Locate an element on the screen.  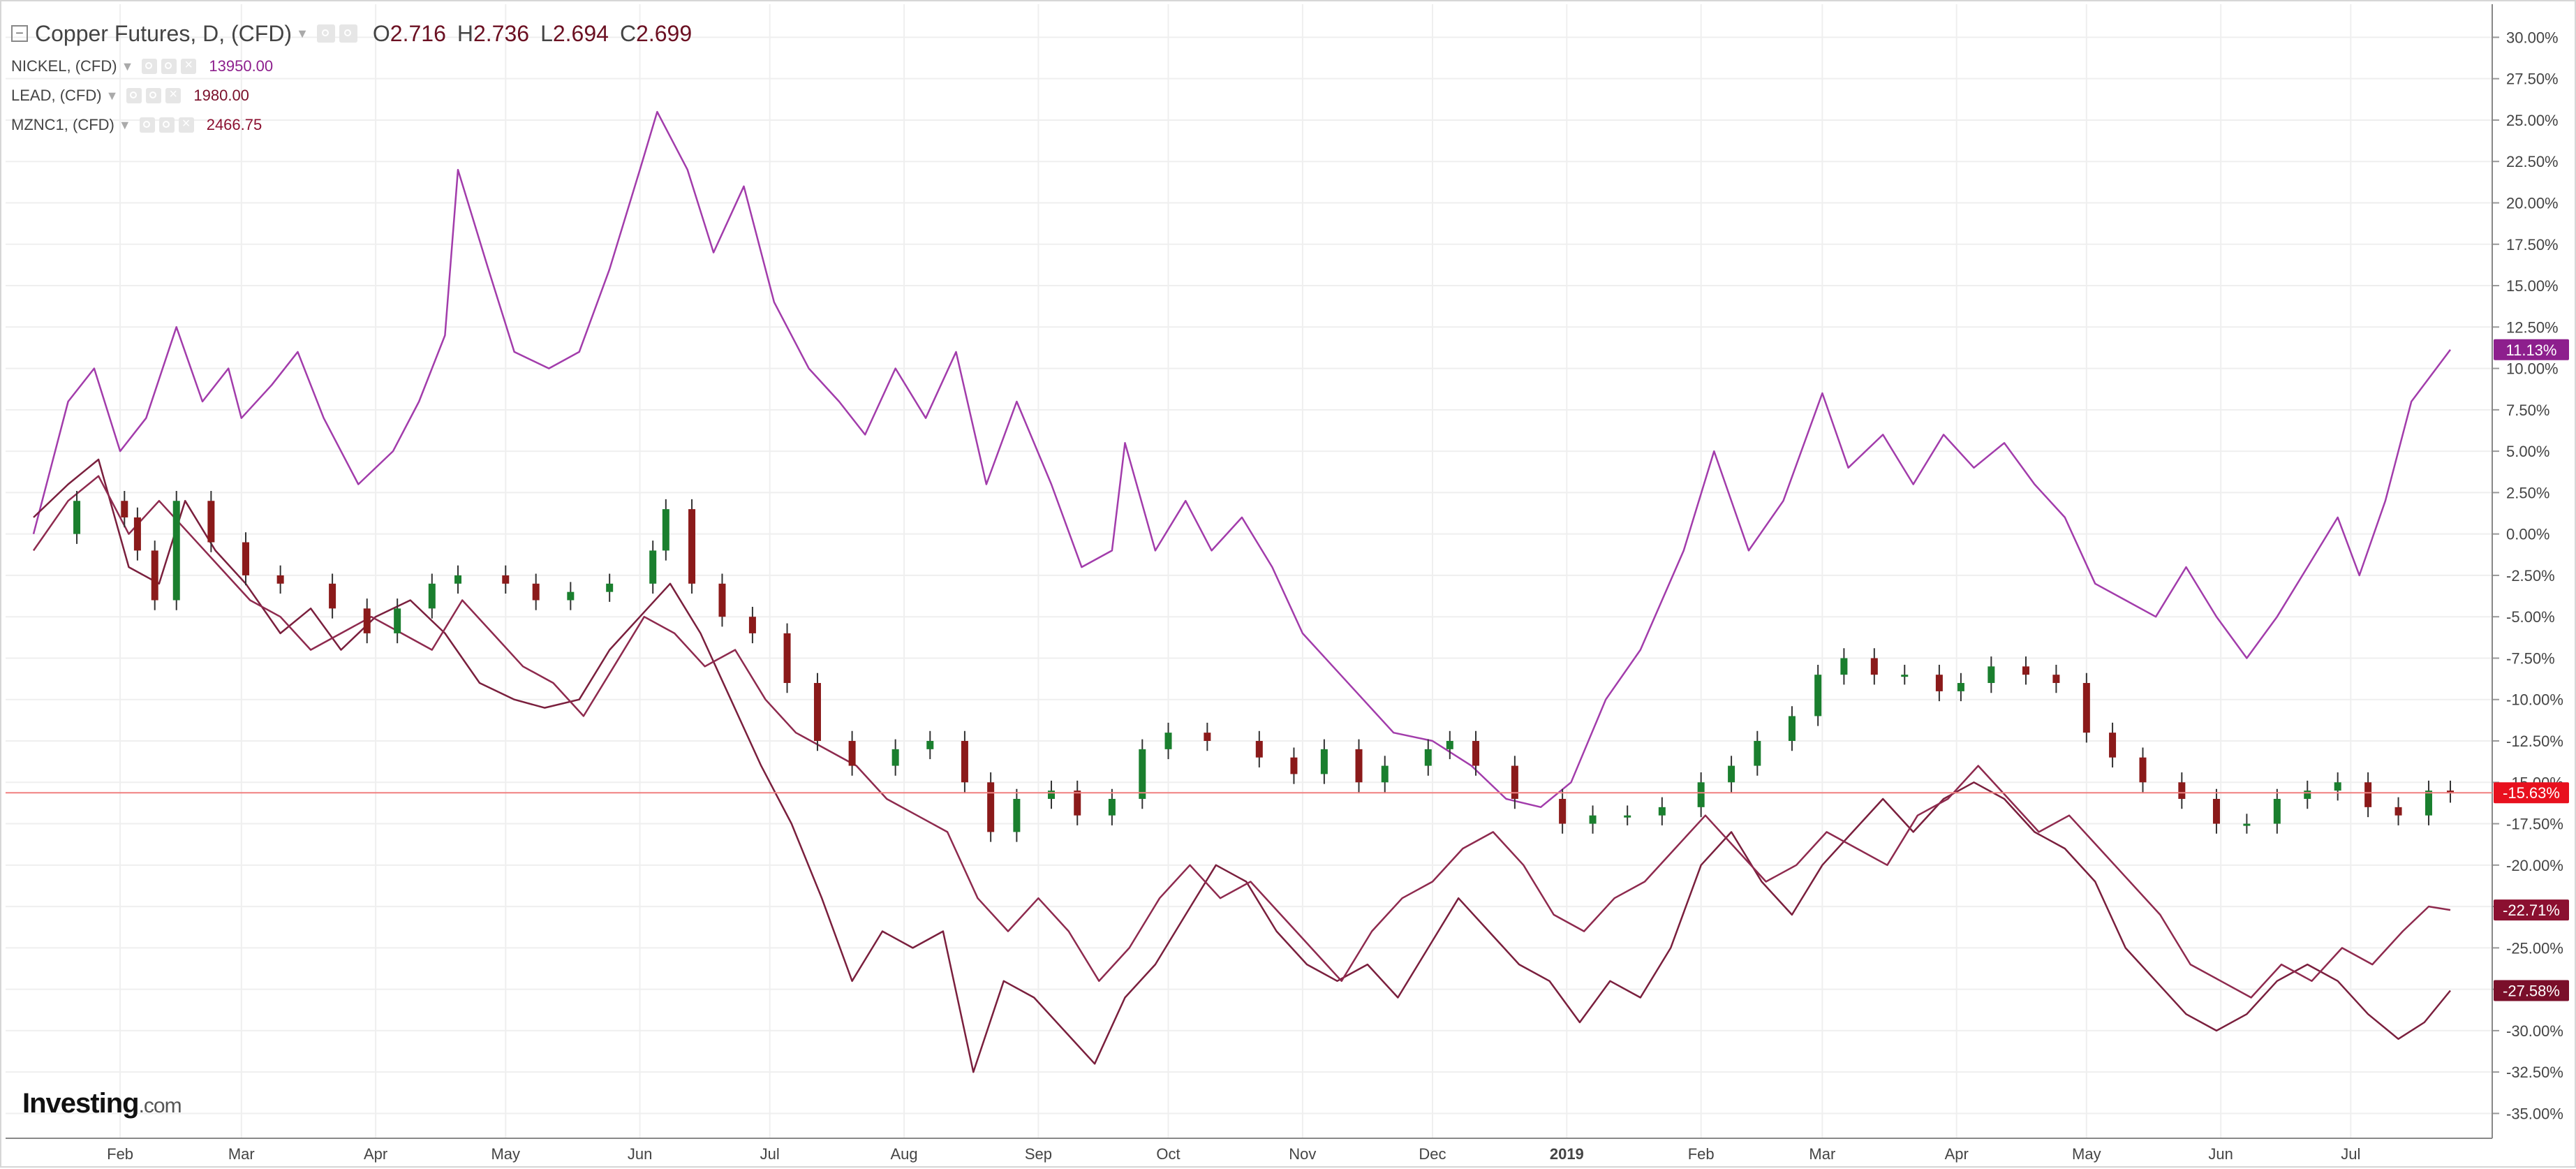
y-tick-label: 17.50% is located at coordinates (2532, 244).